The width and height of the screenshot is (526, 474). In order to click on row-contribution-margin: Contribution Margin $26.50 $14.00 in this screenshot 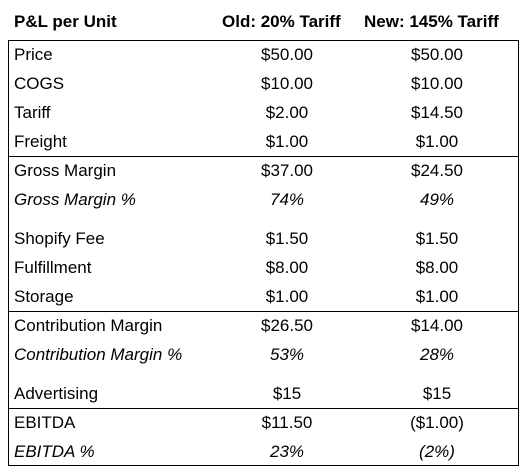, I will do `click(263, 325)`.